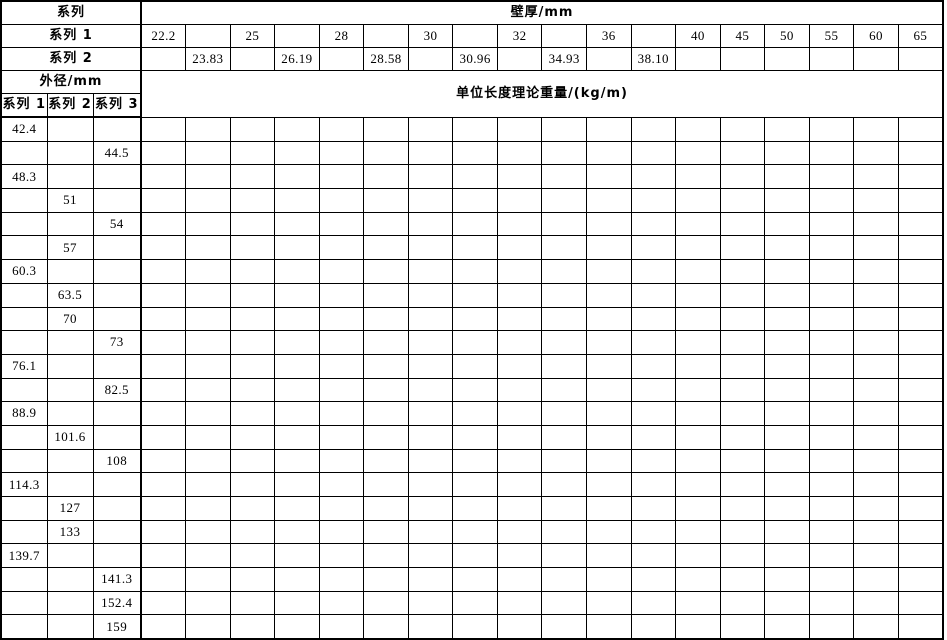 Image resolution: width=947 pixels, height=640 pixels. What do you see at coordinates (70, 200) in the screenshot?
I see `od-series2-value: 51` at bounding box center [70, 200].